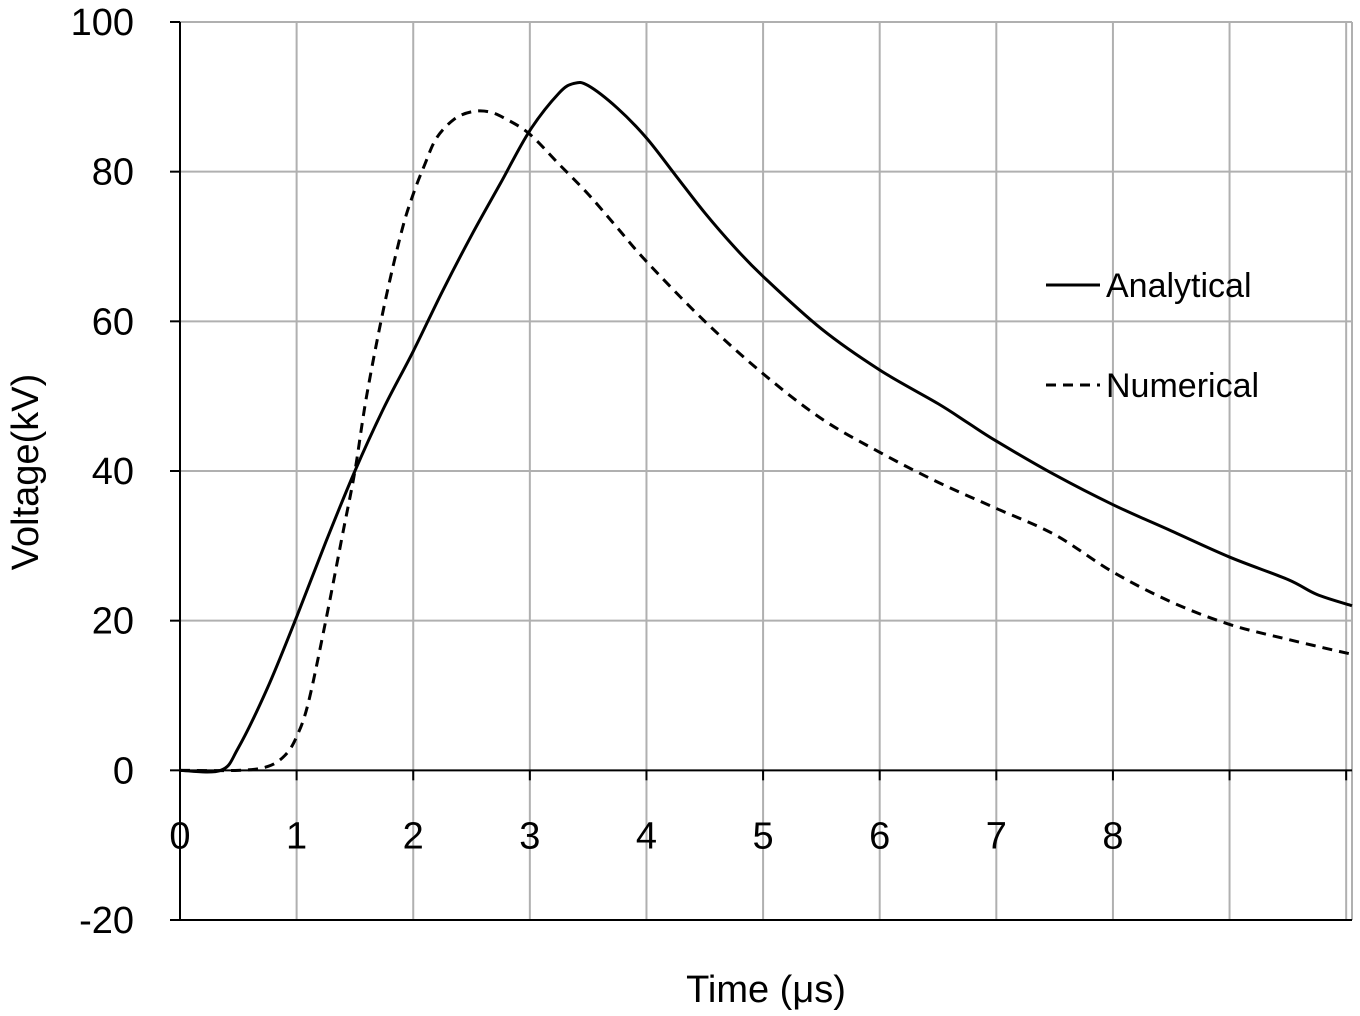 This screenshot has height=1016, width=1360. What do you see at coordinates (102, 23) in the screenshot?
I see `y-tick-label: 100` at bounding box center [102, 23].